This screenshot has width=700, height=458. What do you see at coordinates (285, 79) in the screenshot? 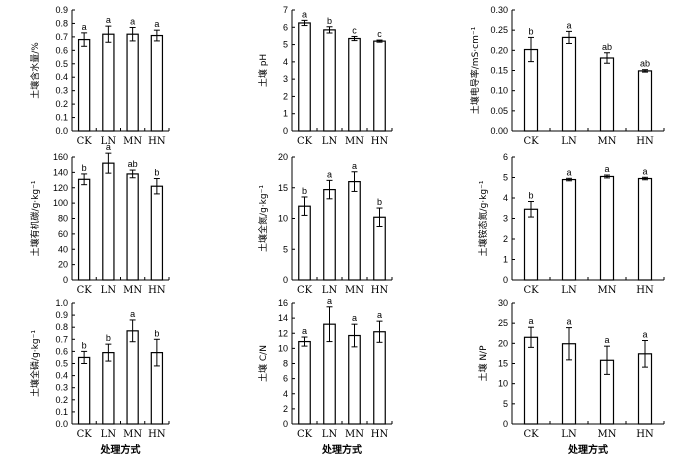
I see `y-tick-label: 3` at bounding box center [285, 79].